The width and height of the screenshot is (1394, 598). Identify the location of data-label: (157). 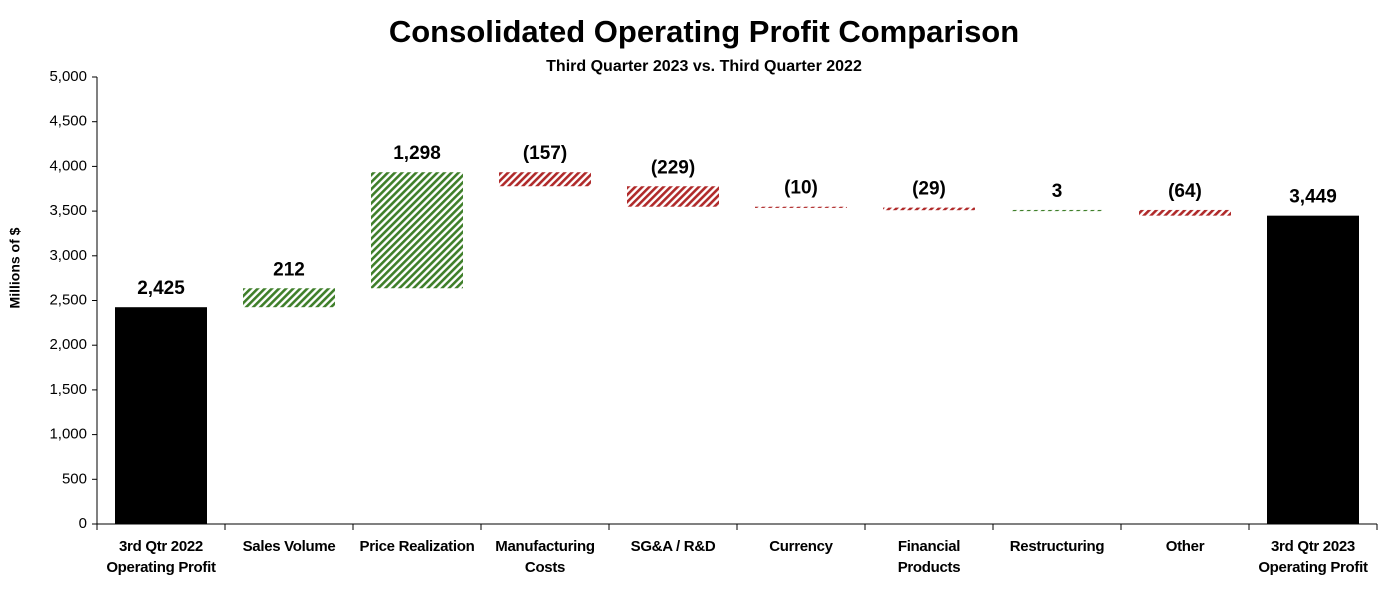
(545, 153).